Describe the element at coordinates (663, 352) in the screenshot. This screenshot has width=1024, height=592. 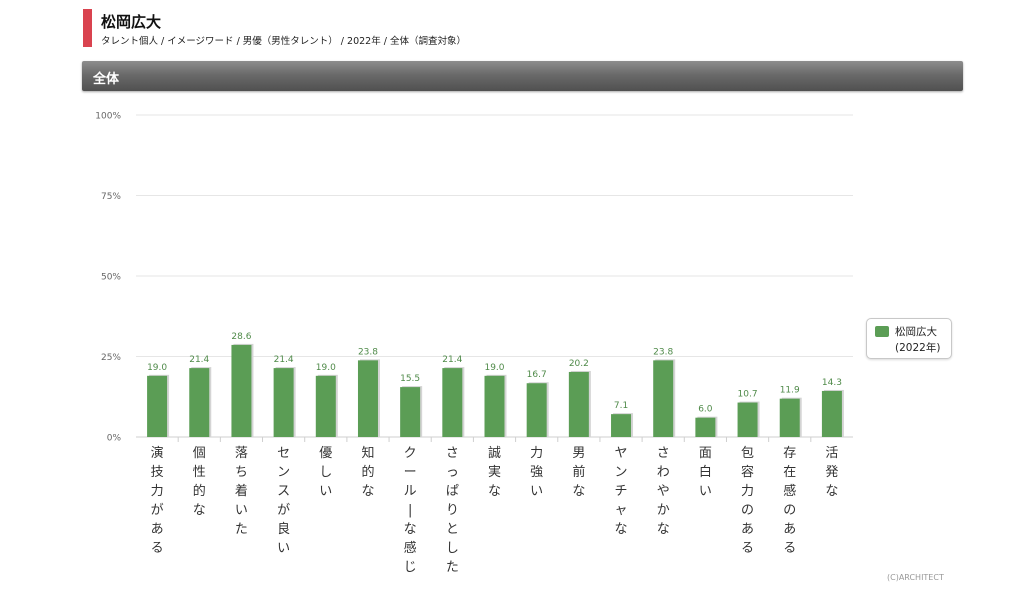
I see `value-label: 23.8` at that location.